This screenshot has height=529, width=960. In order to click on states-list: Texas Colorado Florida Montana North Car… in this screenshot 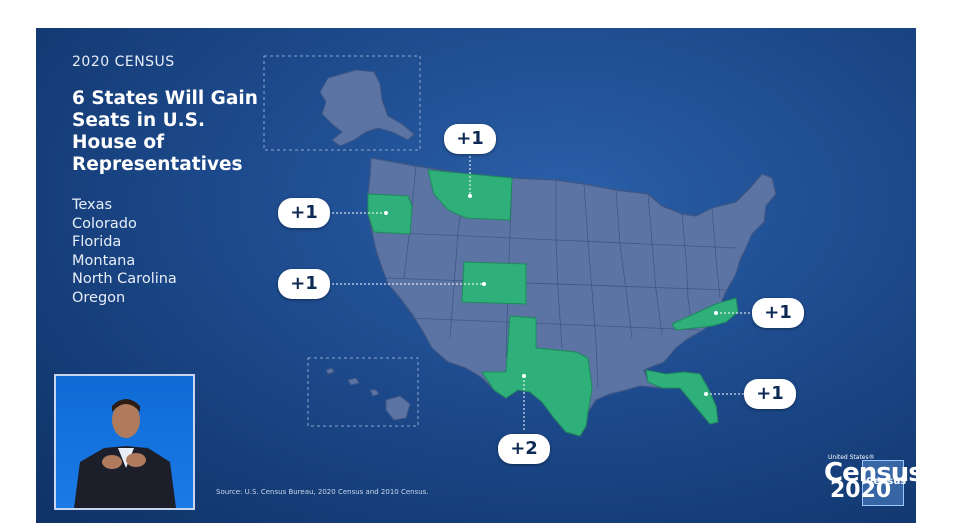, I will do `click(124, 252)`.